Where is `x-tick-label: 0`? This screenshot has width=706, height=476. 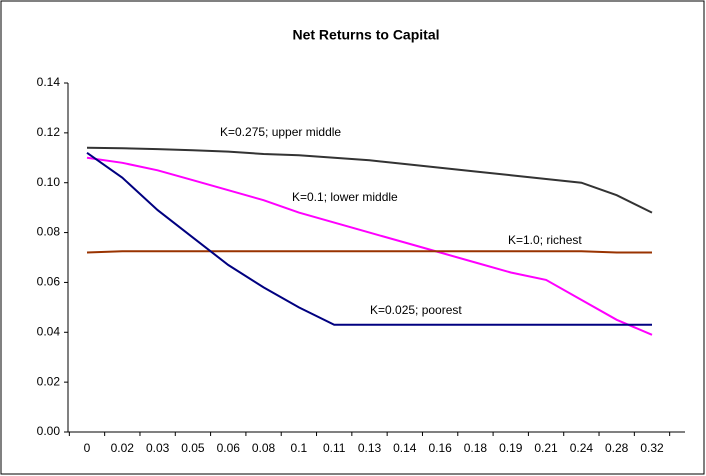 x-tick-label: 0 is located at coordinates (87, 448).